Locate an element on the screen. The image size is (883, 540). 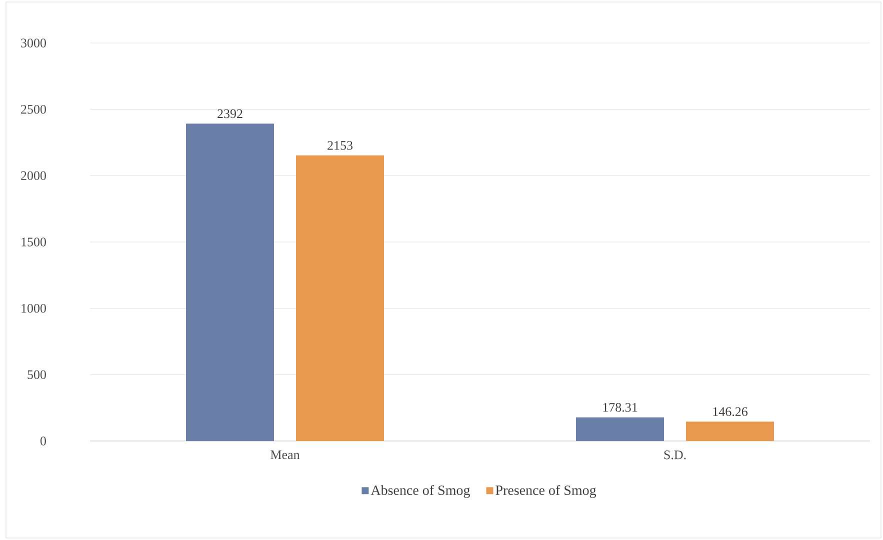
x-tick-label: S.D. is located at coordinates (675, 455).